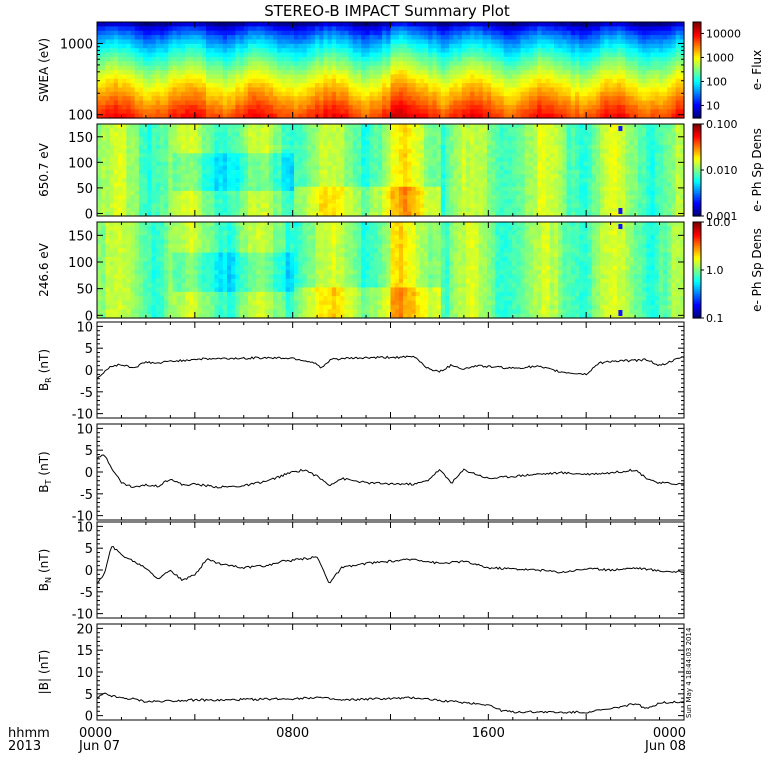 This screenshot has width=780, height=780. Describe the element at coordinates (24, 746) in the screenshot. I see `x-caption-year: 2013` at that location.